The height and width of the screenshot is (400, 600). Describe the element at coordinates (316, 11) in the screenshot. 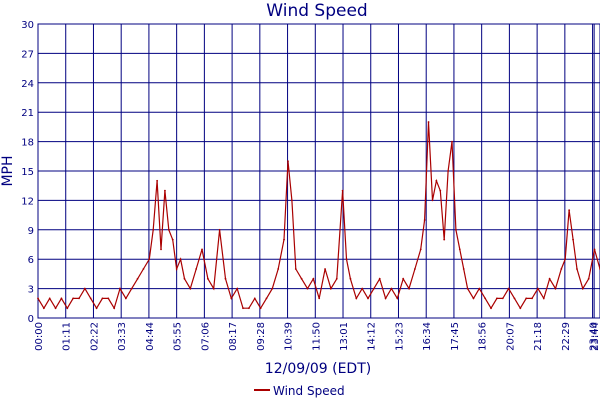

I see `chart-title: Wind Speed` at that location.